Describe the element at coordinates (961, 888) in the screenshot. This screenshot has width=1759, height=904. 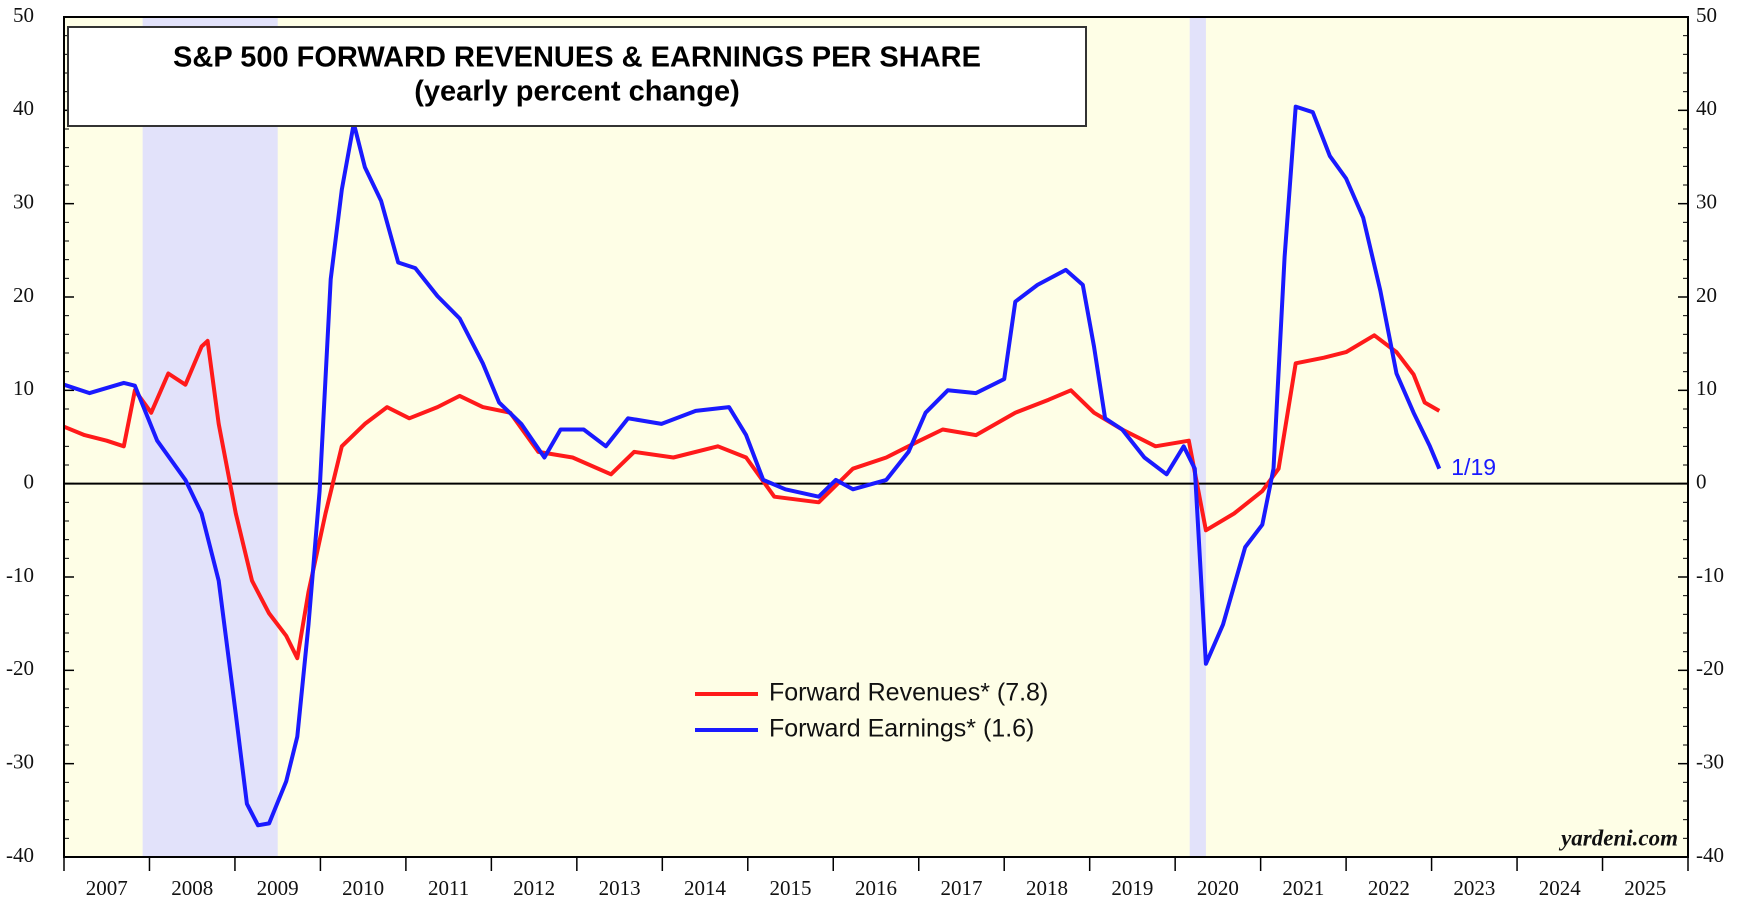
I see `x-tick-label: 2017` at that location.